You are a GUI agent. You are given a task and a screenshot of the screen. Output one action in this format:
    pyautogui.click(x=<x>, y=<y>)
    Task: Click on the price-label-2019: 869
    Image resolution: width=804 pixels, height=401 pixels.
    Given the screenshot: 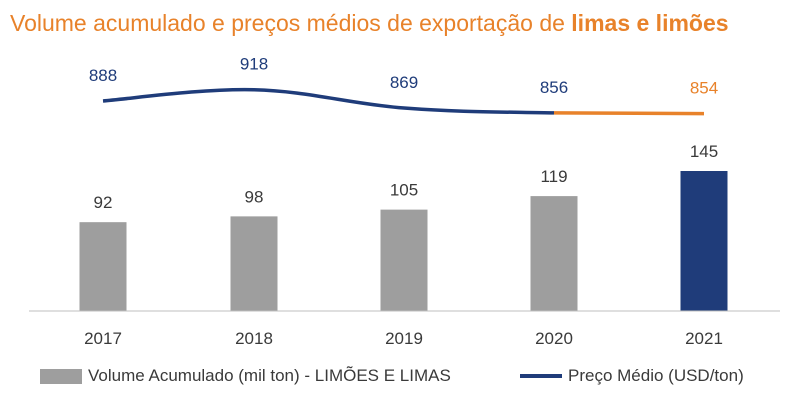 What is the action you would take?
    pyautogui.click(x=404, y=82)
    